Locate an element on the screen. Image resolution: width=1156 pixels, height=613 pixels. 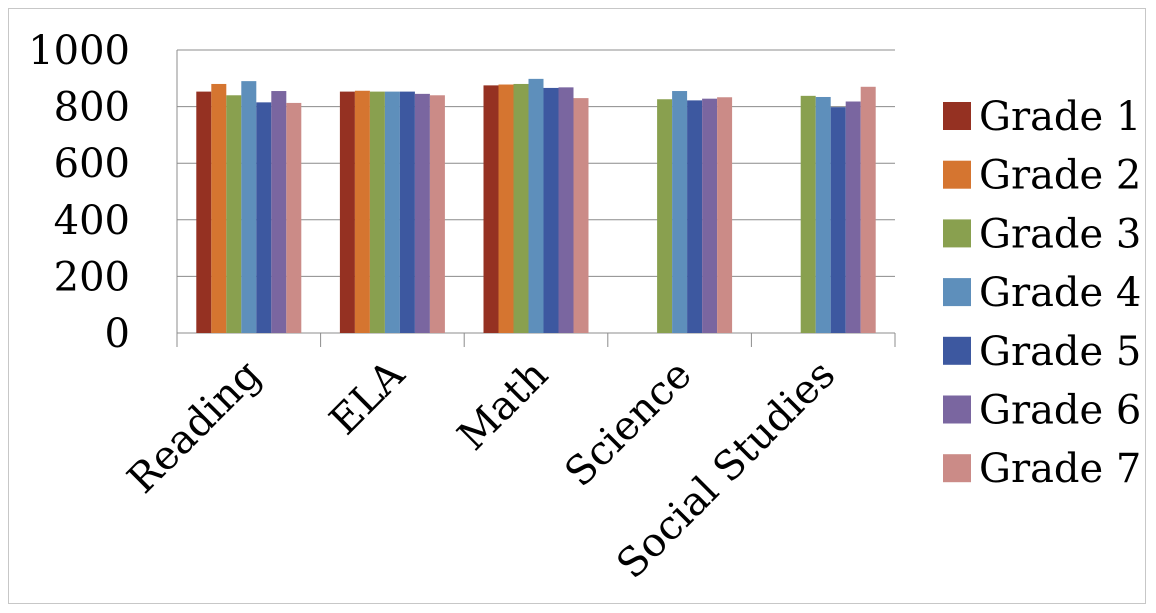
x-category-label-reading: Reading is located at coordinates (194, 427).